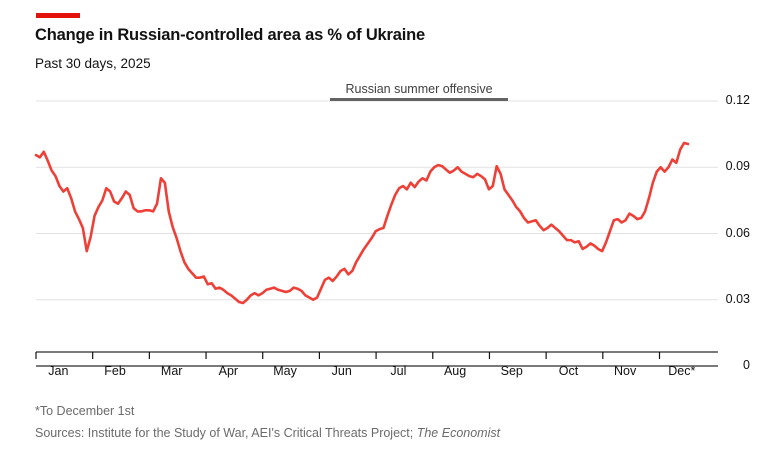 This screenshot has height=460, width=758. I want to click on x-axis-label: Jul, so click(398, 371).